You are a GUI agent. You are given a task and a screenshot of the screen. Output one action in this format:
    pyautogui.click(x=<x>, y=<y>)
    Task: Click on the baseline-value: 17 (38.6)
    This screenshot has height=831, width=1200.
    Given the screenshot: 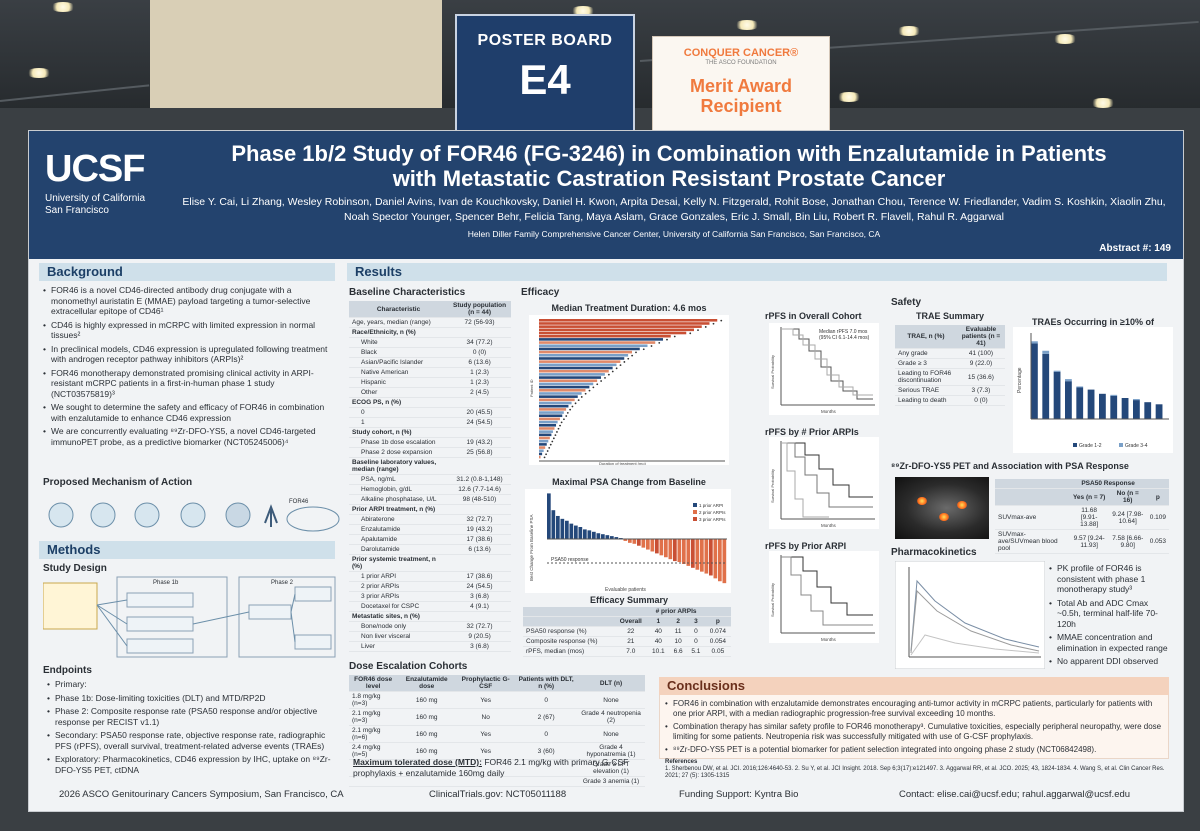 What is the action you would take?
    pyautogui.click(x=479, y=539)
    